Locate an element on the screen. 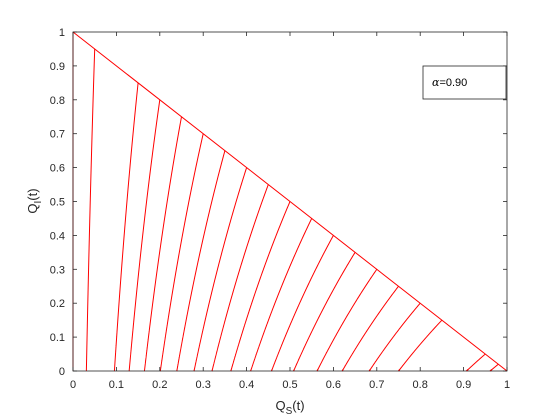 The width and height of the screenshot is (560, 420). x-tick-label: 0.2 is located at coordinates (159, 385).